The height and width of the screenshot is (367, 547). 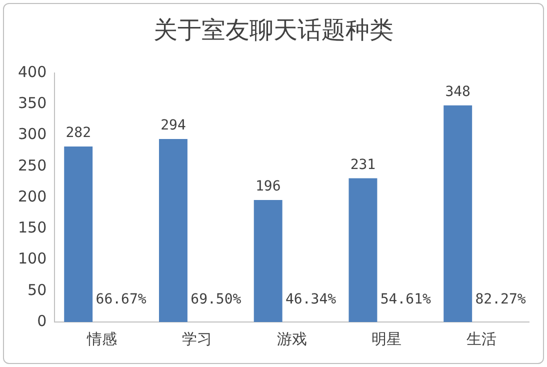 I want to click on x-tick-label: 生活, so click(x=481, y=339).